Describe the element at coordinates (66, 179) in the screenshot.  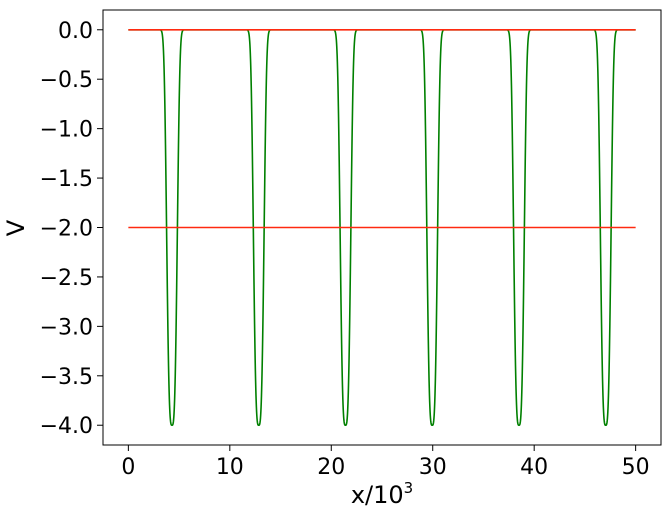
I see `y-tick-label: −1.5` at that location.